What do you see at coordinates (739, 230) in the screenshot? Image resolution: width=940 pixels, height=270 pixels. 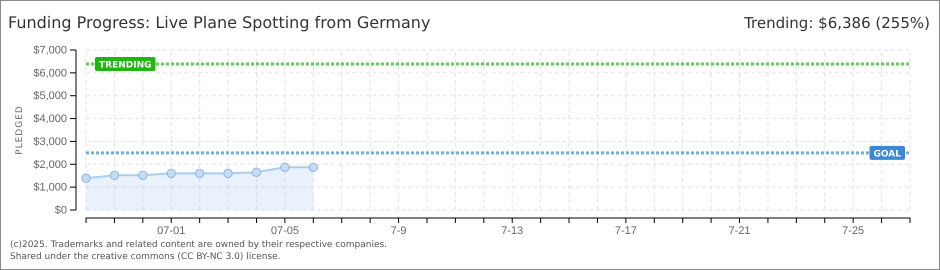 I see `x-tick-label: 7-21` at bounding box center [739, 230].